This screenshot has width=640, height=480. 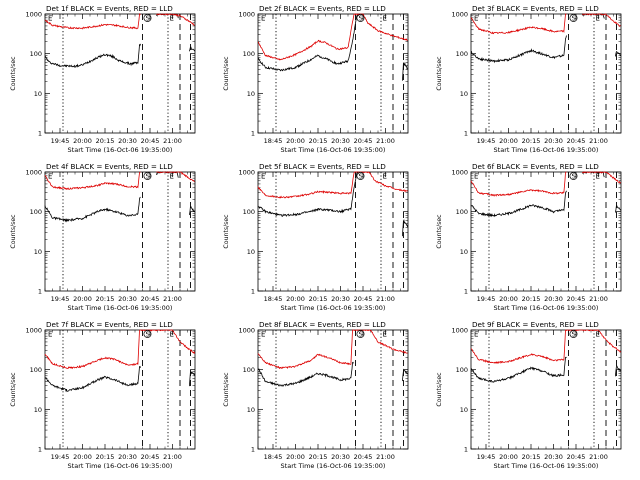 I want to click on panel-title: Det 1f BLACK = Events, RED = LLD, so click(x=109, y=8).